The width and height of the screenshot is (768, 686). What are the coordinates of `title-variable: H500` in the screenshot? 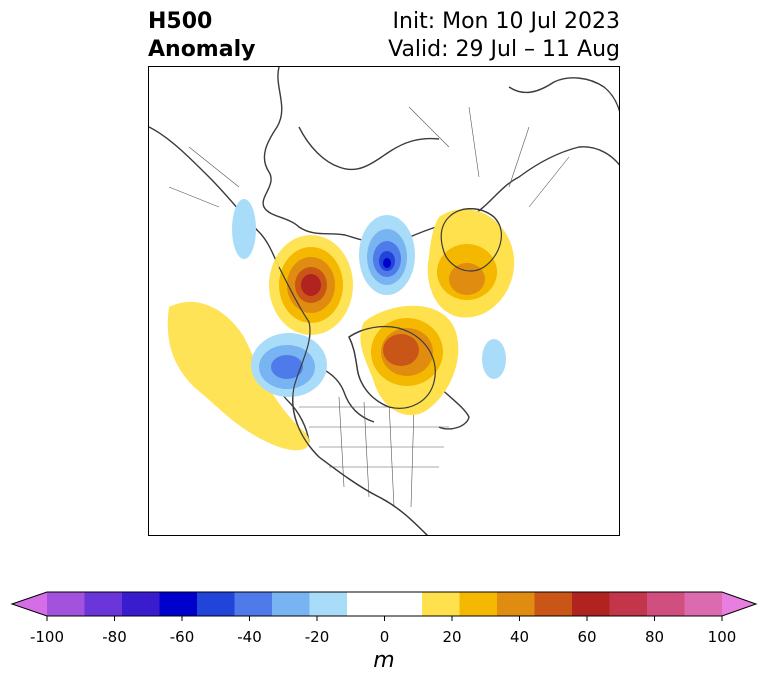 It's located at (180, 21).